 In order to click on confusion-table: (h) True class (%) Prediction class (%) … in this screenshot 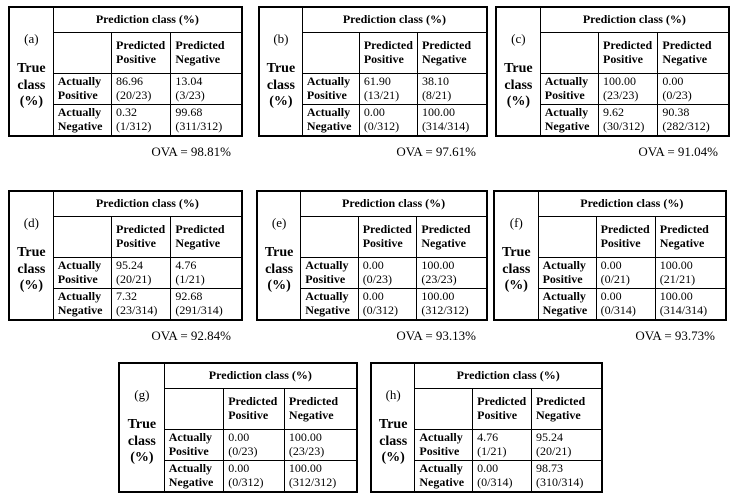, I will do `click(486, 427)`.